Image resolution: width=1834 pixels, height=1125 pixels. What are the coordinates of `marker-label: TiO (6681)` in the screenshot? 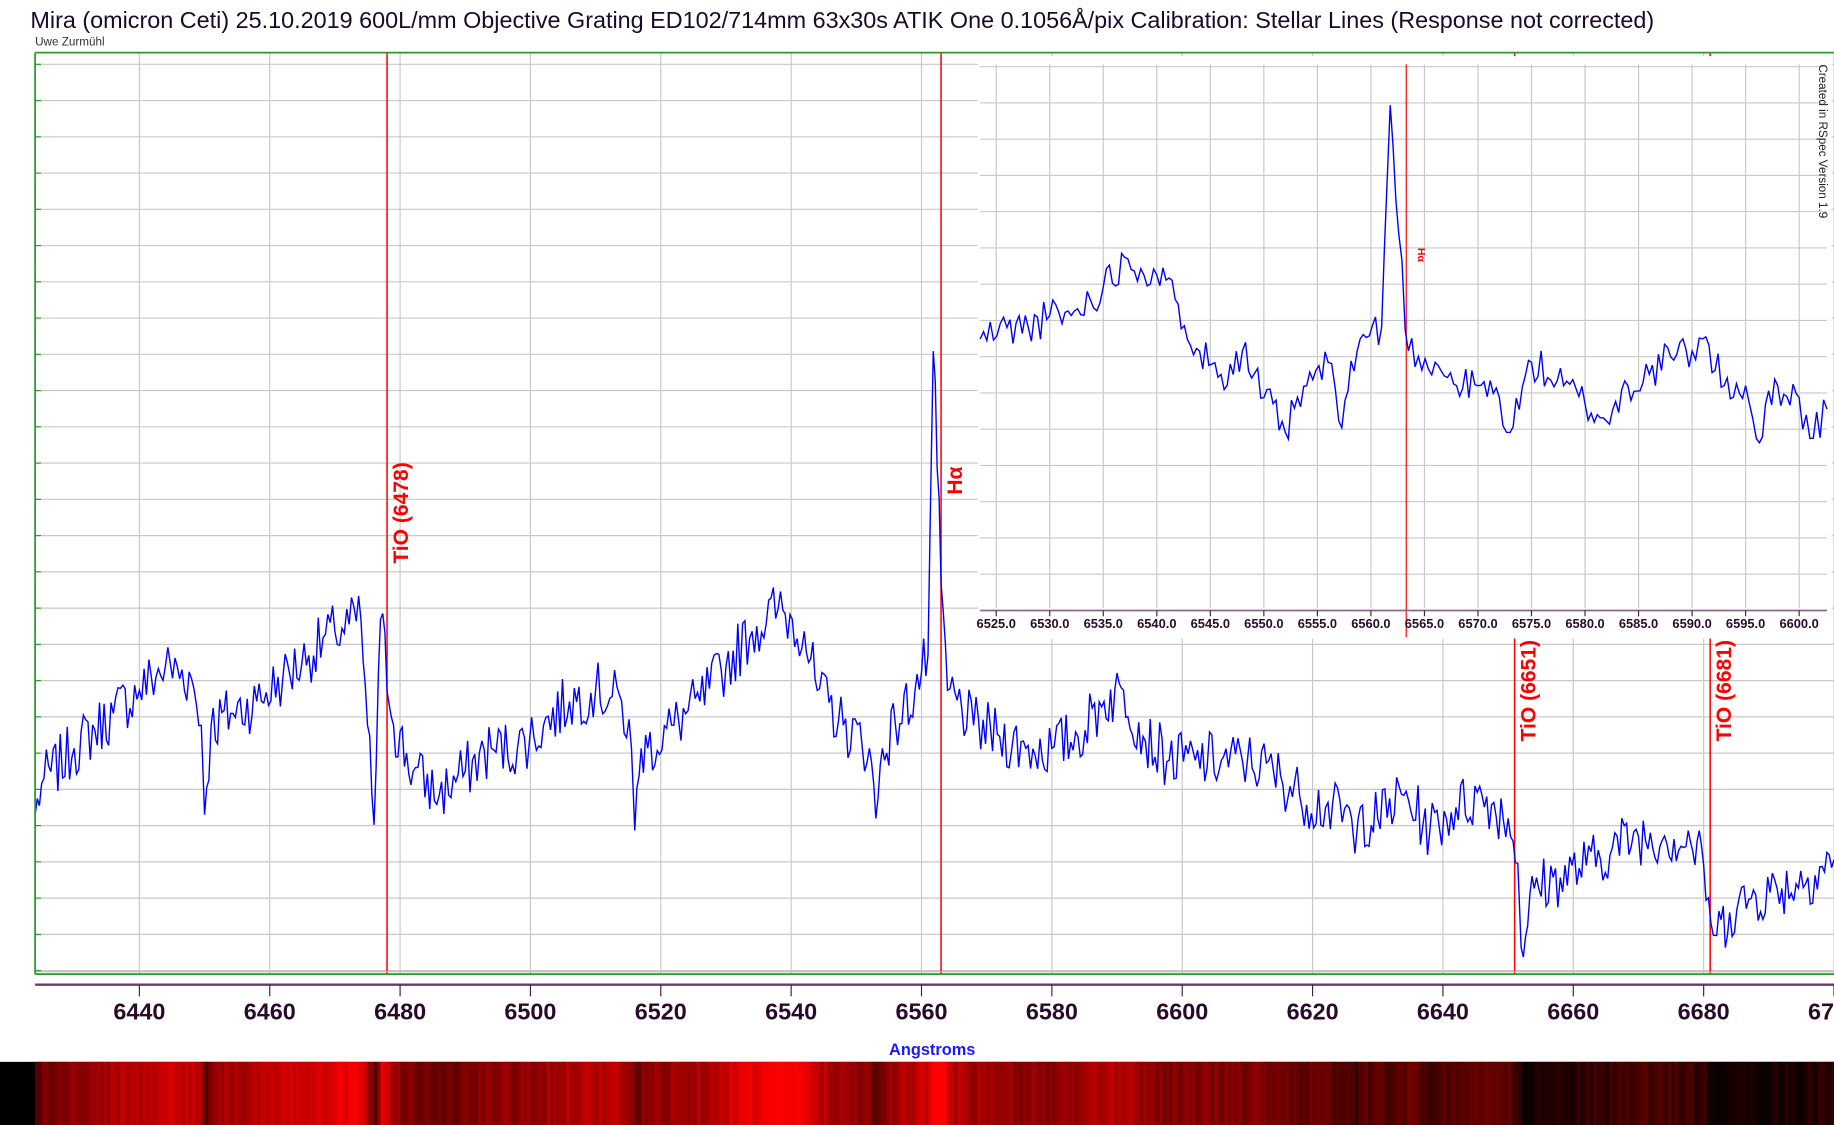 It's located at (1724, 690).